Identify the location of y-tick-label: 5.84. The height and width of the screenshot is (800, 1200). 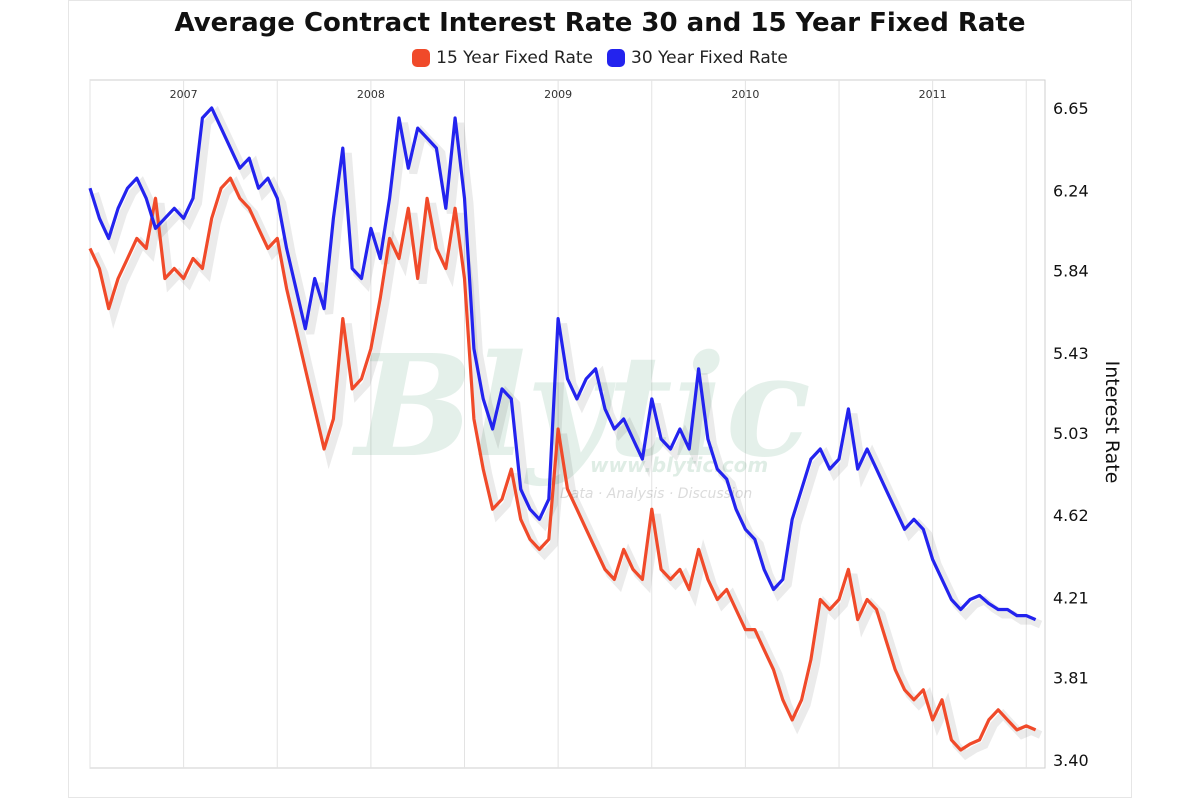
(1071, 270).